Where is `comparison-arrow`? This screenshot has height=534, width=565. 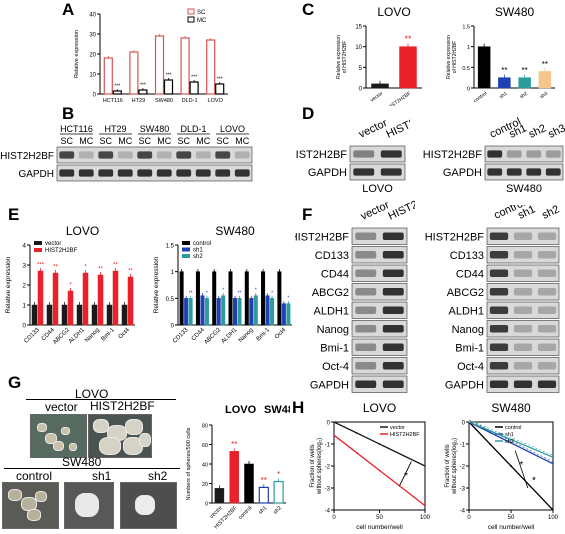 comparison-arrow is located at coordinates (405, 473).